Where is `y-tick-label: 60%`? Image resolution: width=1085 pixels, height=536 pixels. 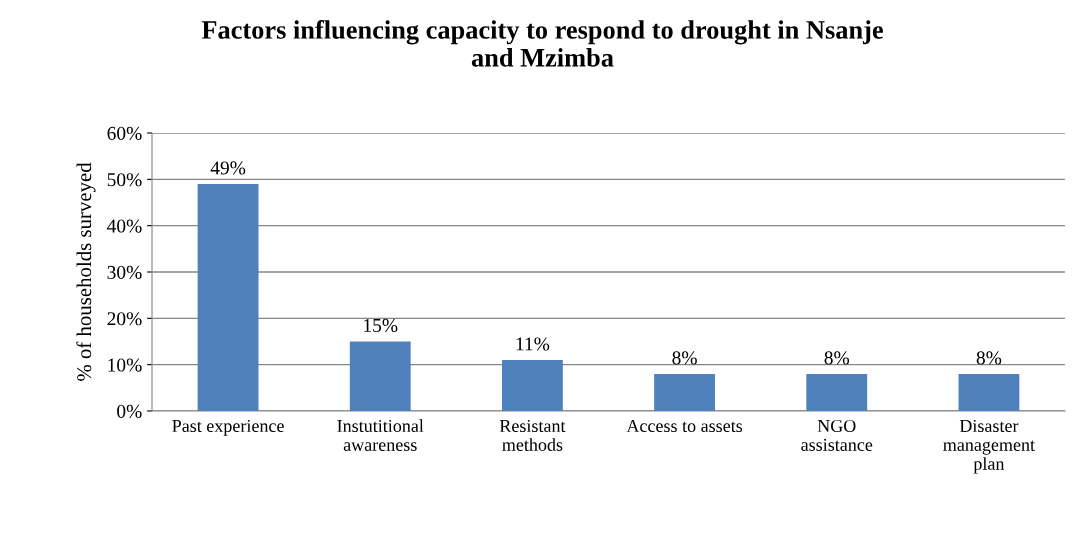 y-tick-label: 60% is located at coordinates (124, 133).